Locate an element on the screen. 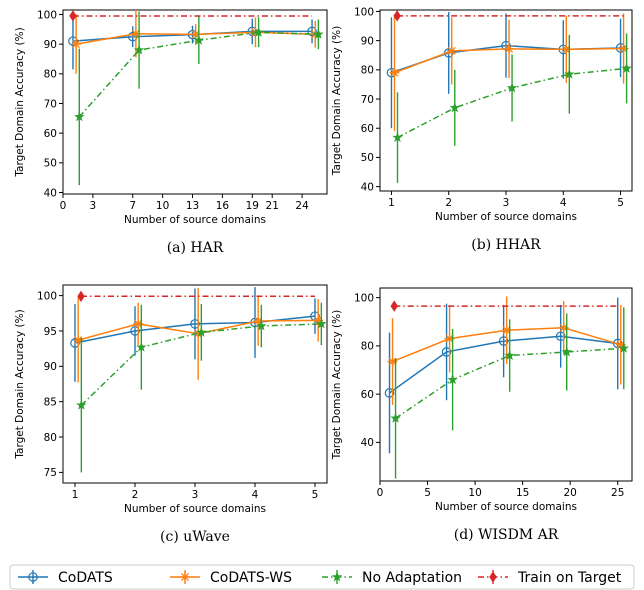 This screenshot has width=644, height=590. x-tick-label: 13 is located at coordinates (192, 206).